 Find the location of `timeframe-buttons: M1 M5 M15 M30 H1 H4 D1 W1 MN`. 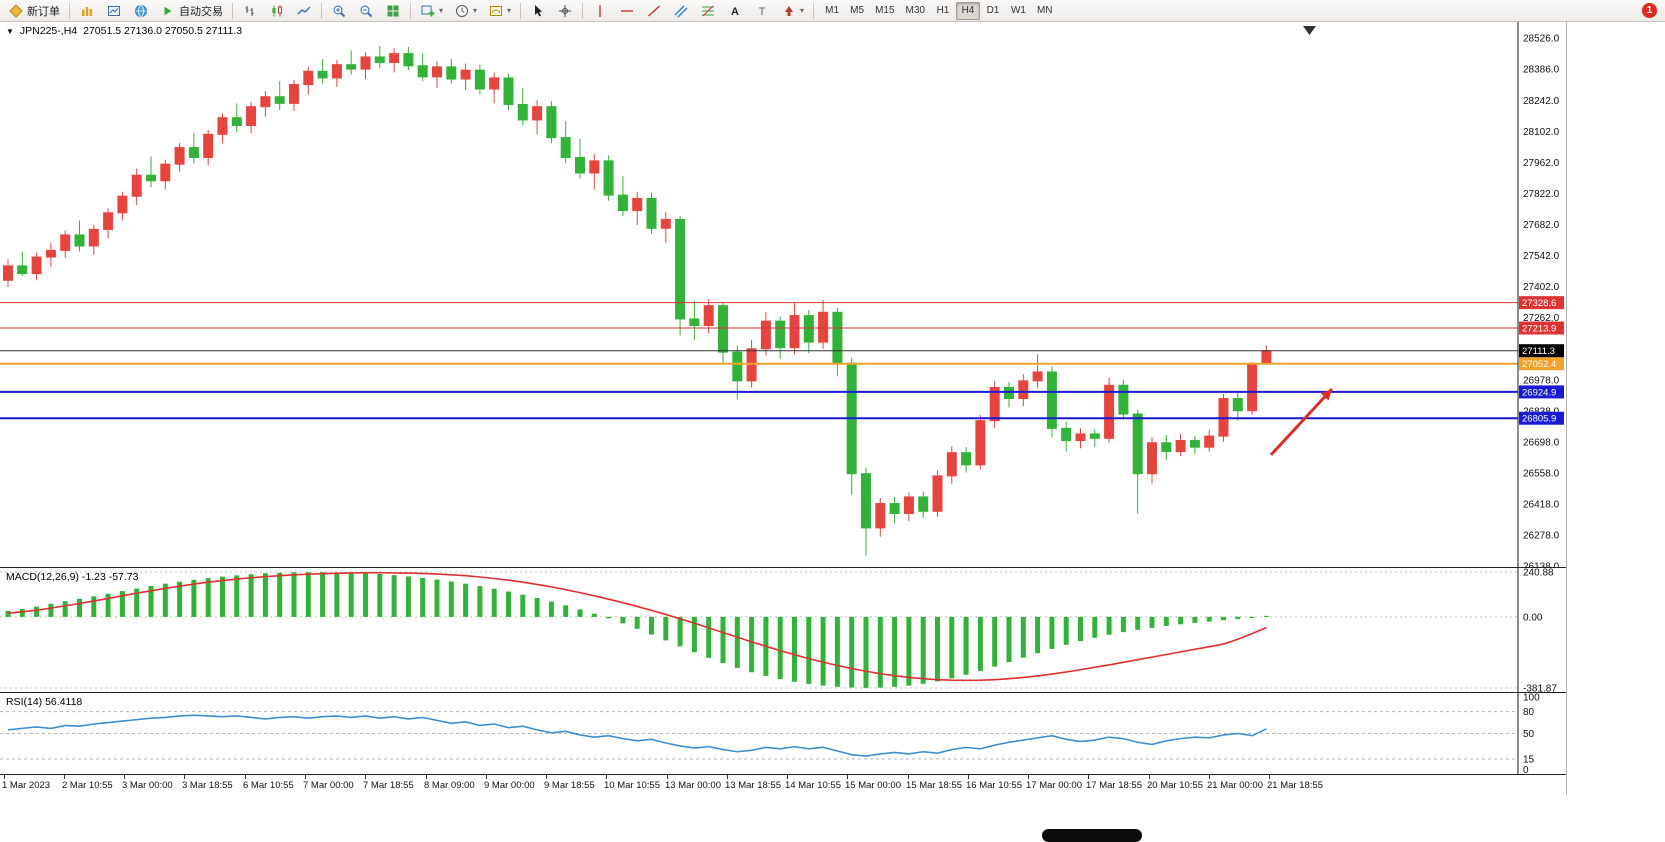

timeframe-buttons: M1 M5 M15 M30 H1 H4 D1 W1 MN is located at coordinates (939, 10).